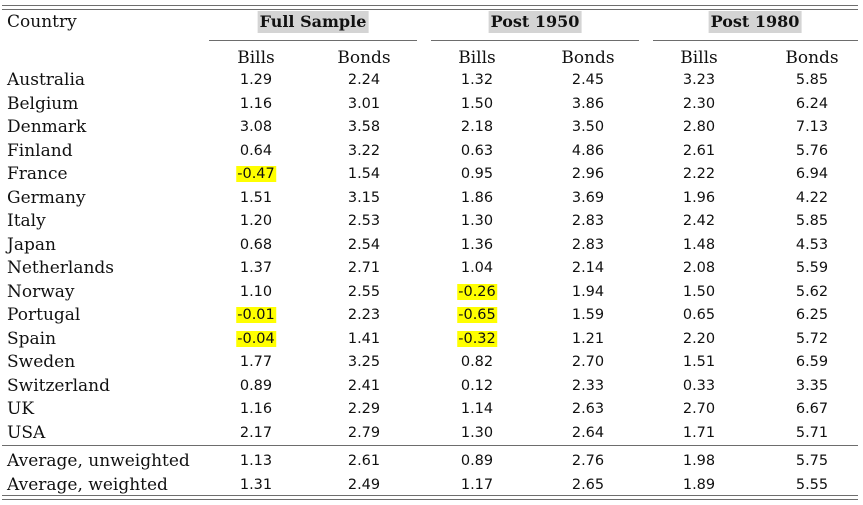 The height and width of the screenshot is (505, 863). I want to click on value-cell: 2.55, so click(364, 292).